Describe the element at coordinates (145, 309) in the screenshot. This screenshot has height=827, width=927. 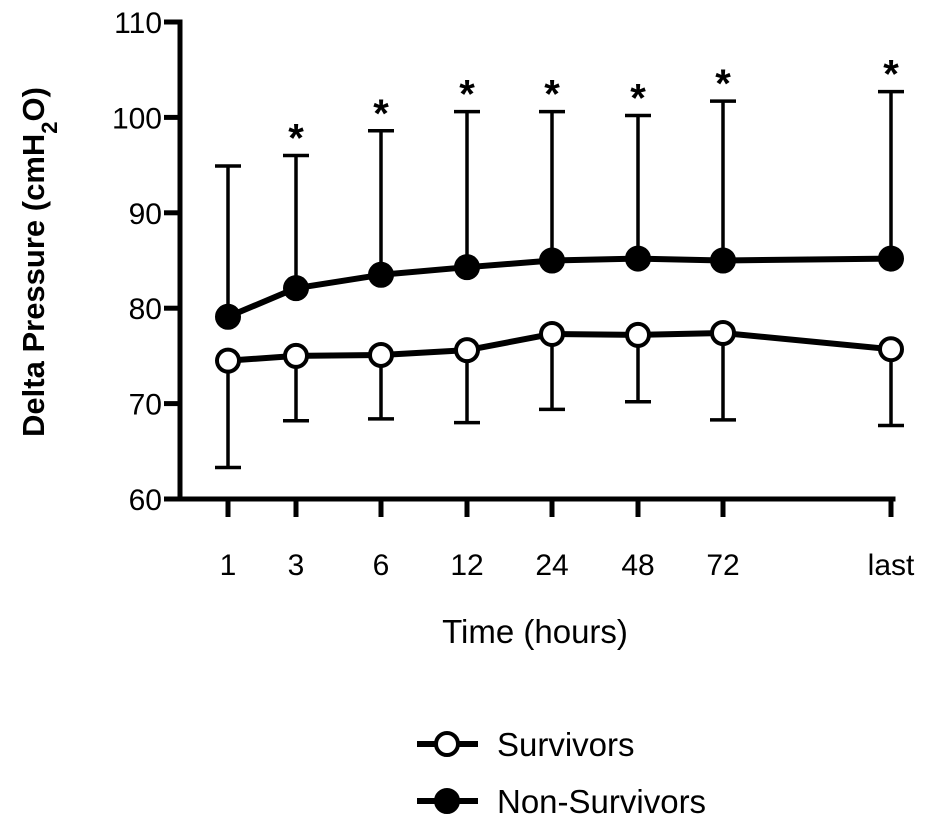
I see `y-tick-label: 80` at that location.